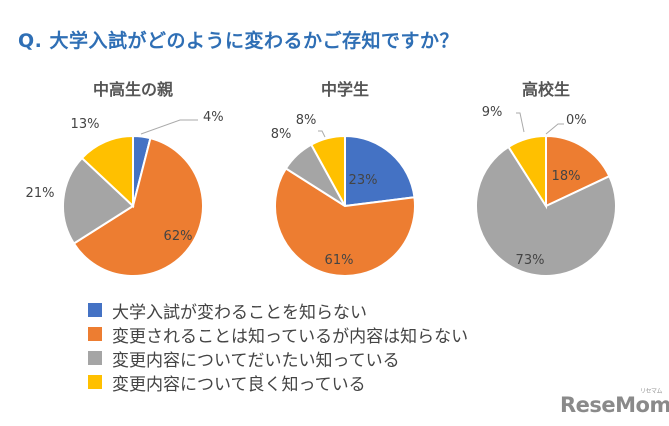 This screenshot has height=426, width=669. What do you see at coordinates (614, 402) in the screenshot?
I see `resemom-logo: ReseMom リセマム` at bounding box center [614, 402].